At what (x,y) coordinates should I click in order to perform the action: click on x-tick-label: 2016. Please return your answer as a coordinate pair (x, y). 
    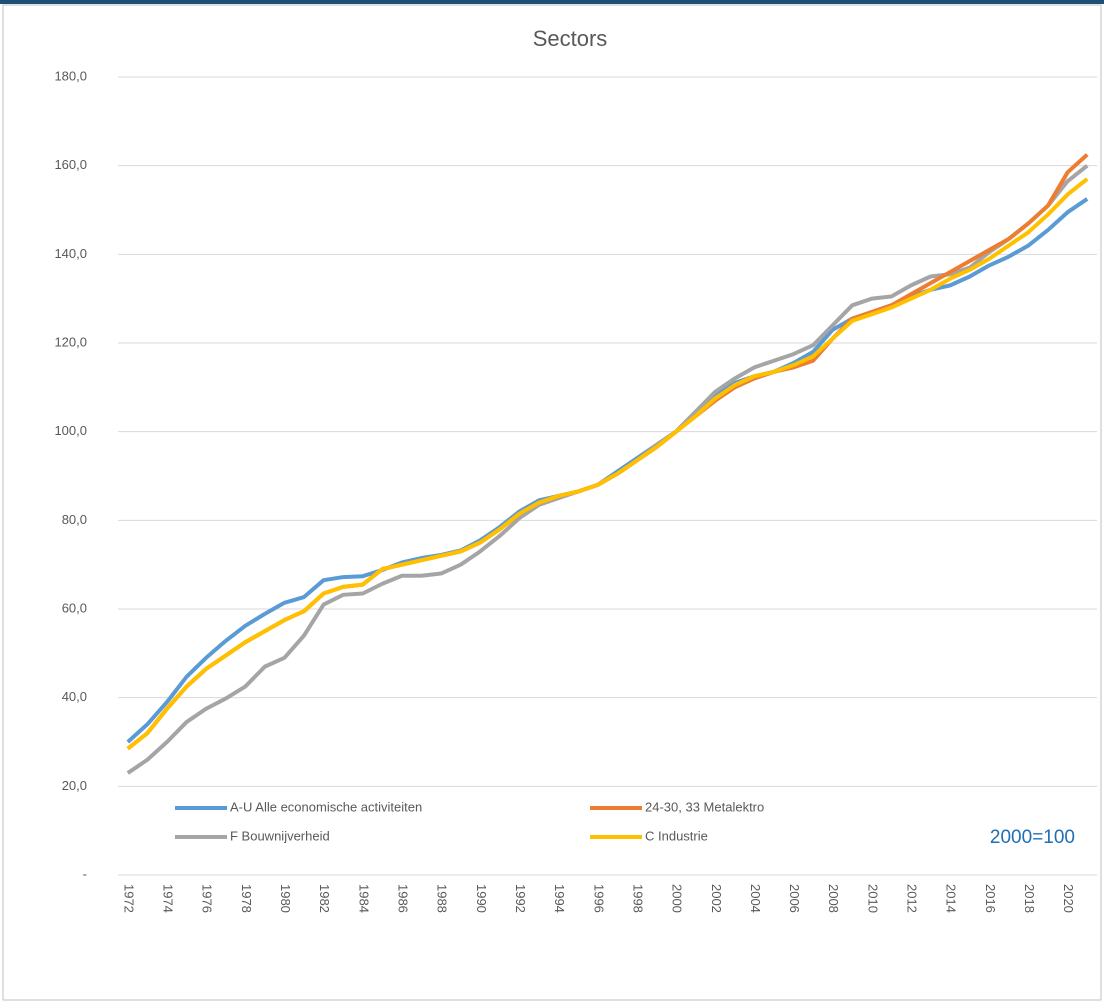
    Looking at the image, I should click on (990, 898).